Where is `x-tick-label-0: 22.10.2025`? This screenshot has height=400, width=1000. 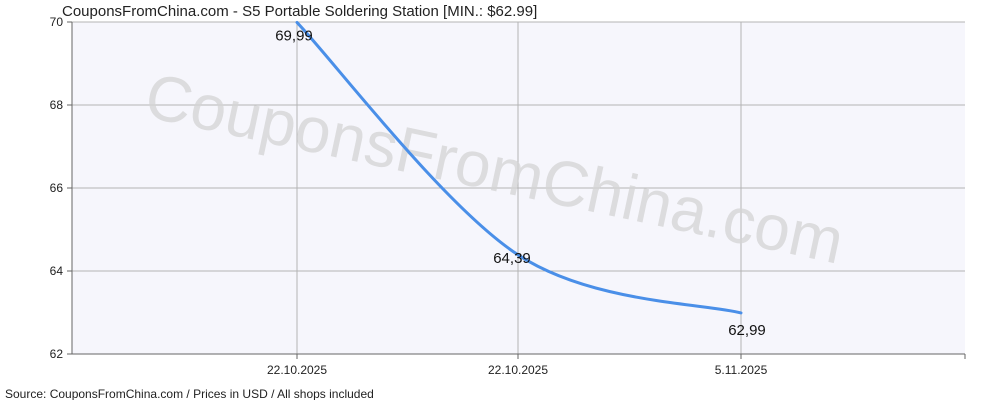
x-tick-label-0: 22.10.2025 is located at coordinates (297, 370).